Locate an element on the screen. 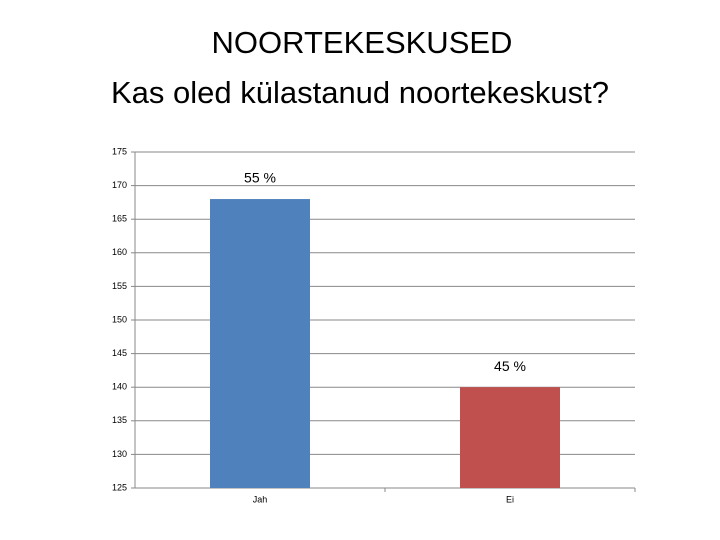 The width and height of the screenshot is (720, 540). y-tick-label: 175 is located at coordinates (119, 151).